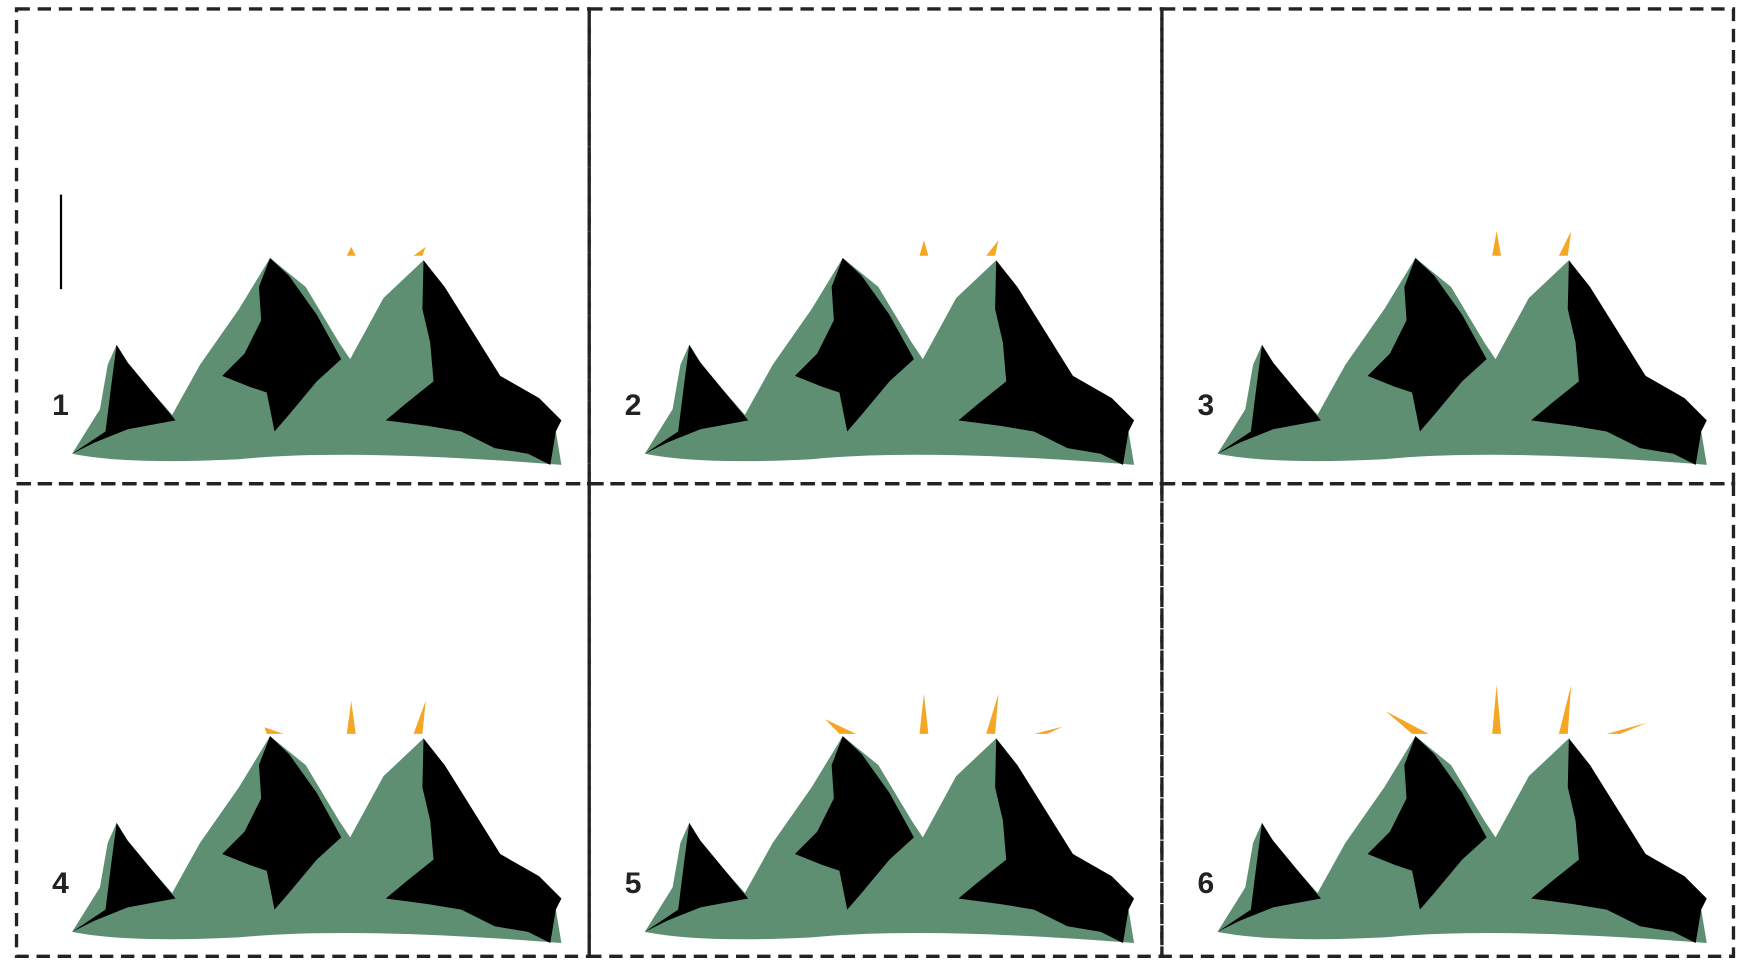 The width and height of the screenshot is (1750, 963). I want to click on frame-number: 1, so click(60, 405).